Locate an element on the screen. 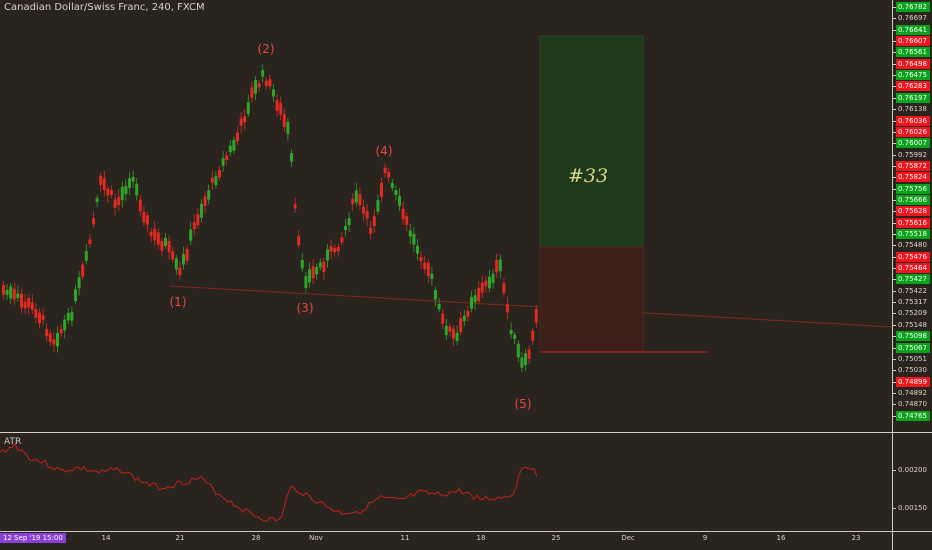  price-axis-label: 0.74765 is located at coordinates (913, 416).